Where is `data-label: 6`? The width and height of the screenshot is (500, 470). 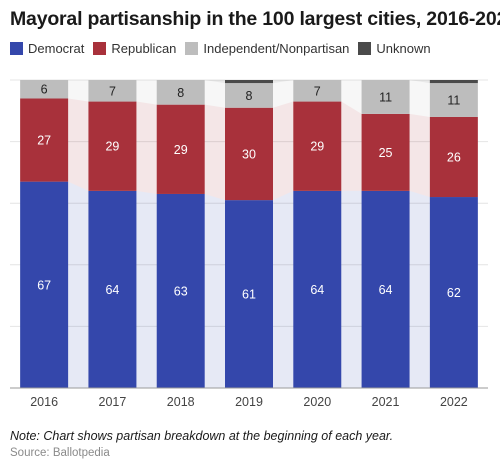
data-label: 6 is located at coordinates (44, 90).